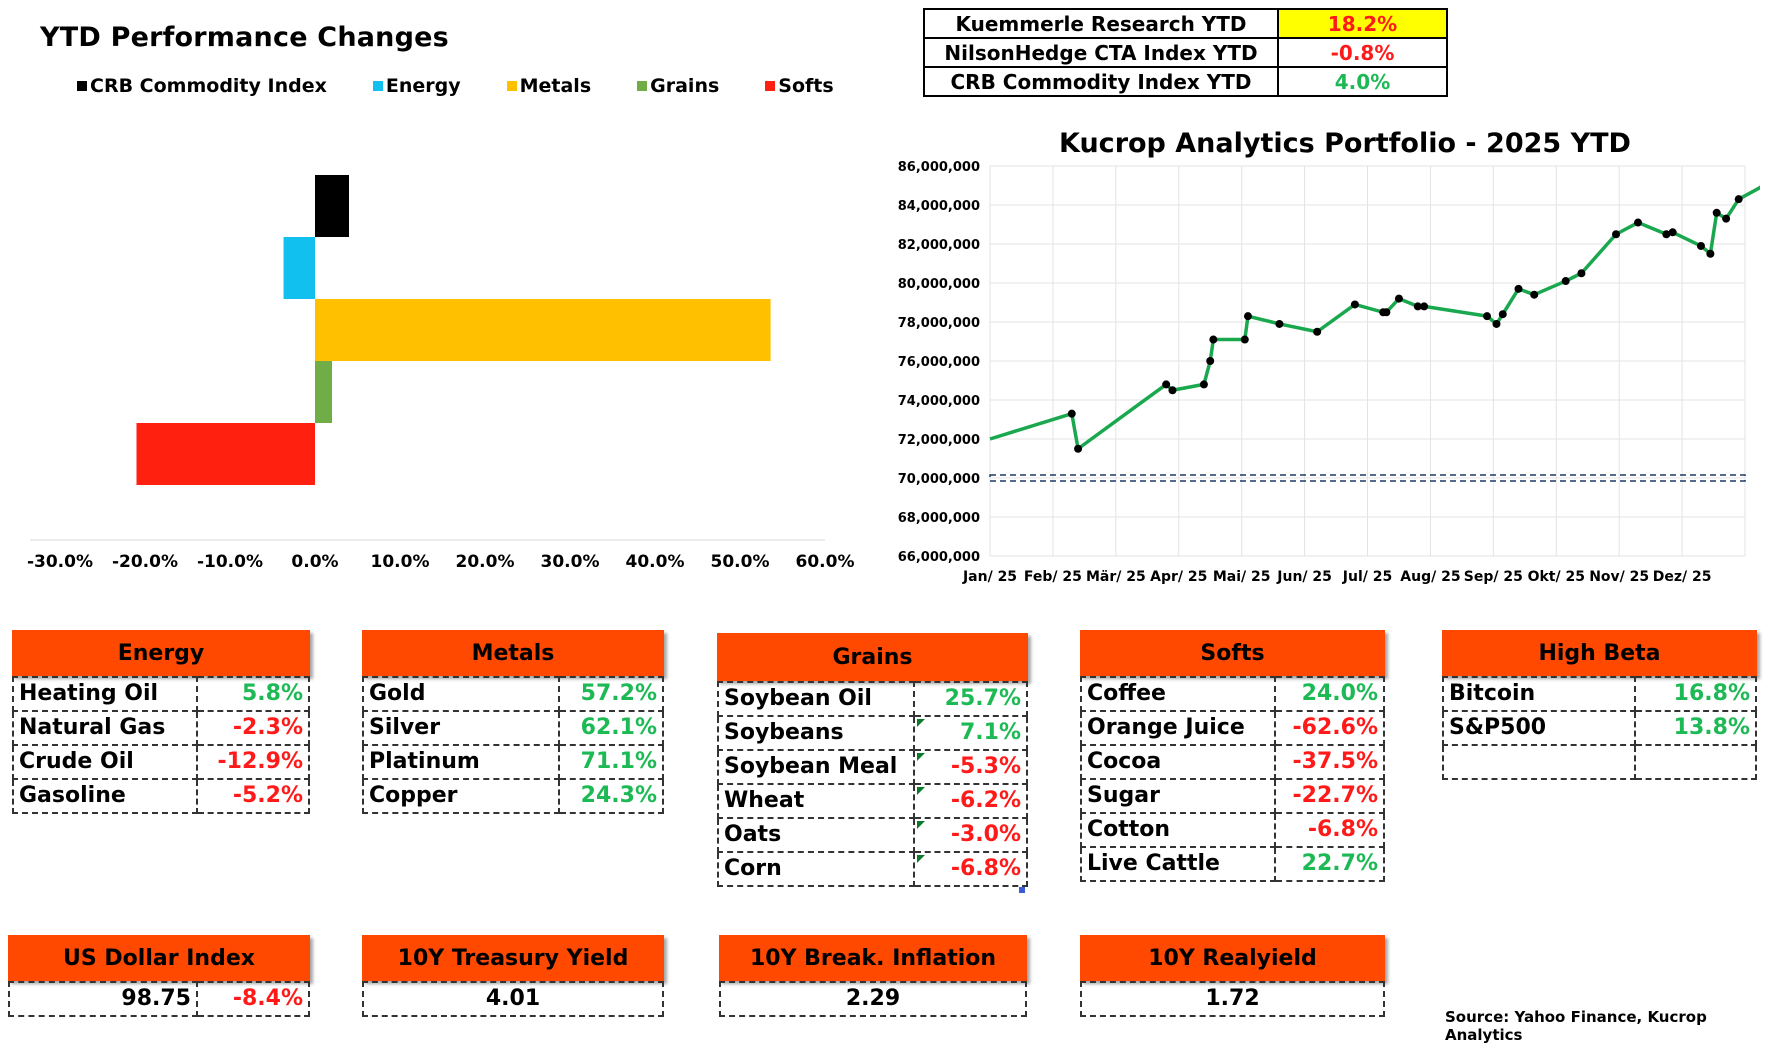  Describe the element at coordinates (970, 699) in the screenshot. I see `asset-change: 25.7%` at that location.